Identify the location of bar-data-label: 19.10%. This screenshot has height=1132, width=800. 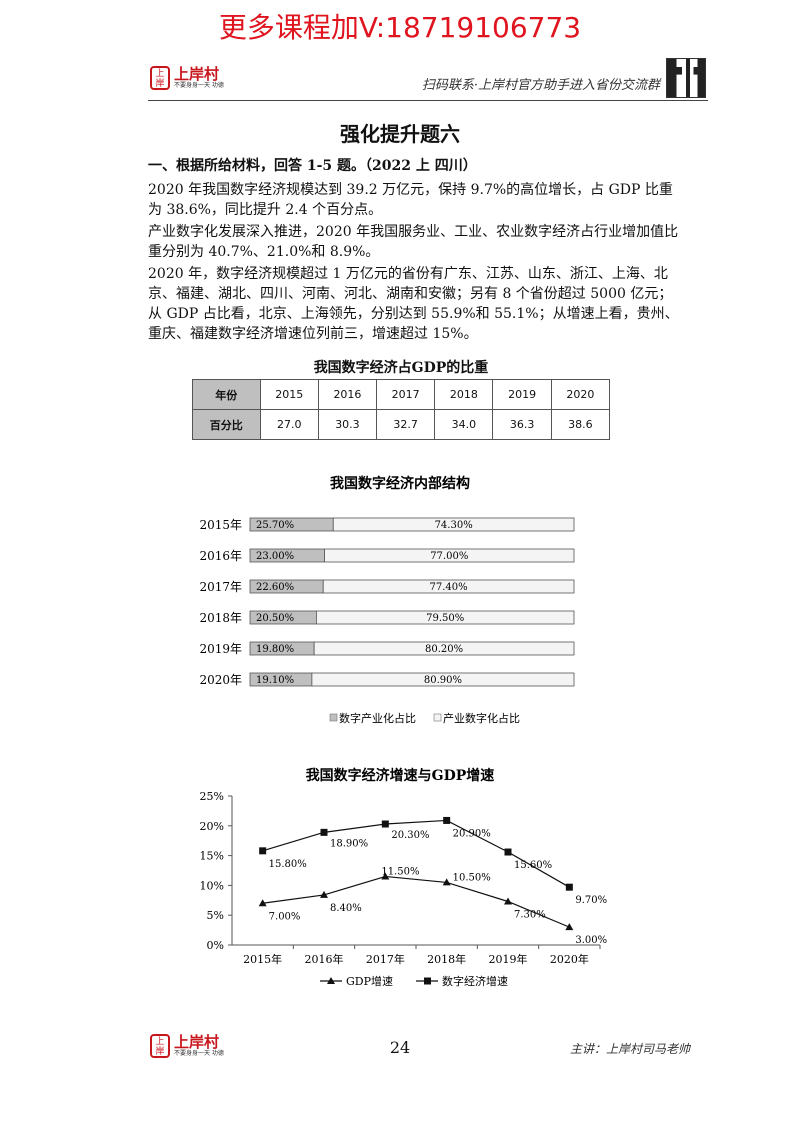
(275, 680).